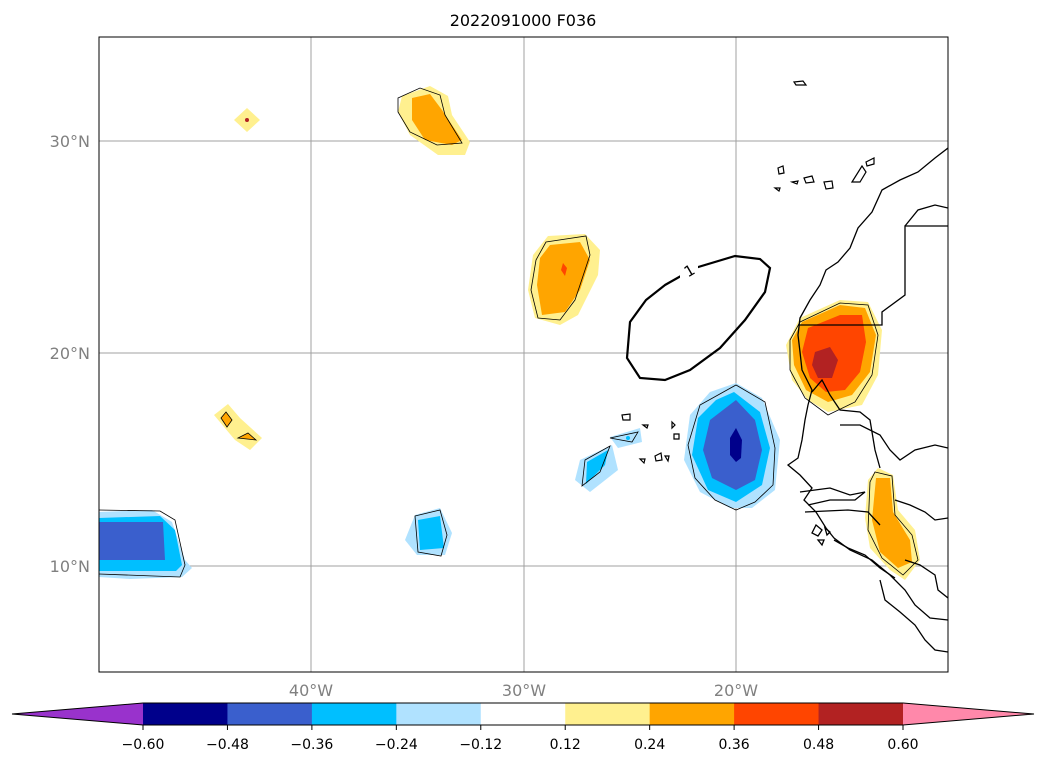 This screenshot has height=765, width=1047. I want to click on colorbar-extend-low, so click(77, 714).